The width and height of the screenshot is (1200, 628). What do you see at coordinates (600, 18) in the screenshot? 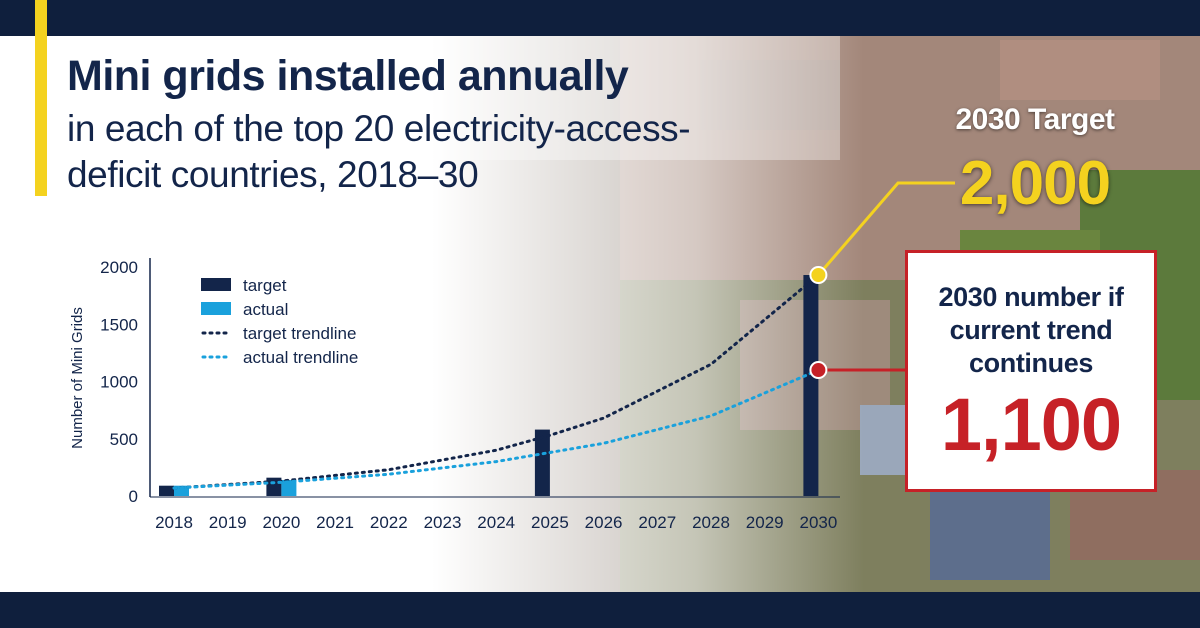
I see `top-band` at bounding box center [600, 18].